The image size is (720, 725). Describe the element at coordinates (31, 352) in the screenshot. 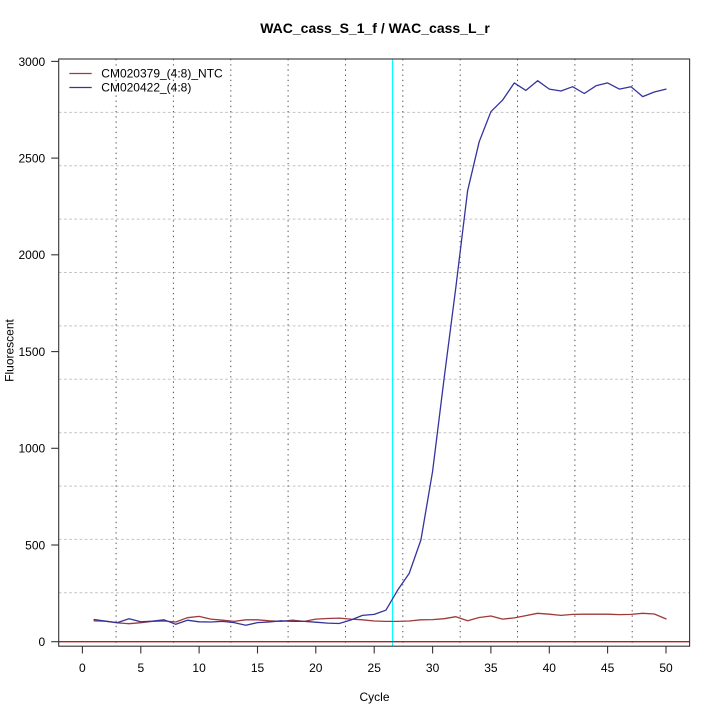

I see `svg-text: 1500` at that location.